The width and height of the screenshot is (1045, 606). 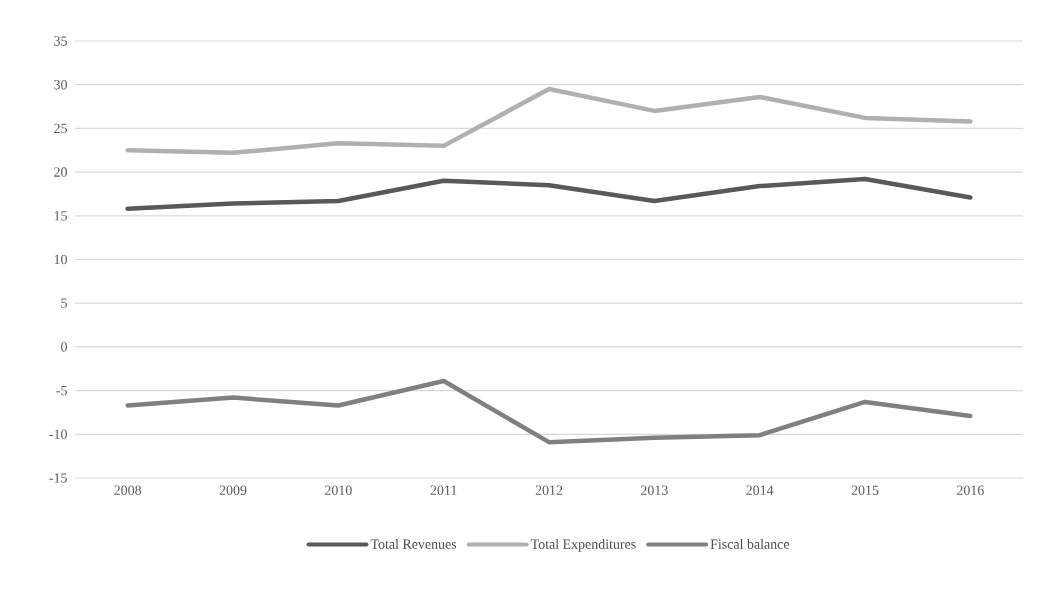 What do you see at coordinates (233, 490) in the screenshot?
I see `x-tick-label: 2009` at bounding box center [233, 490].